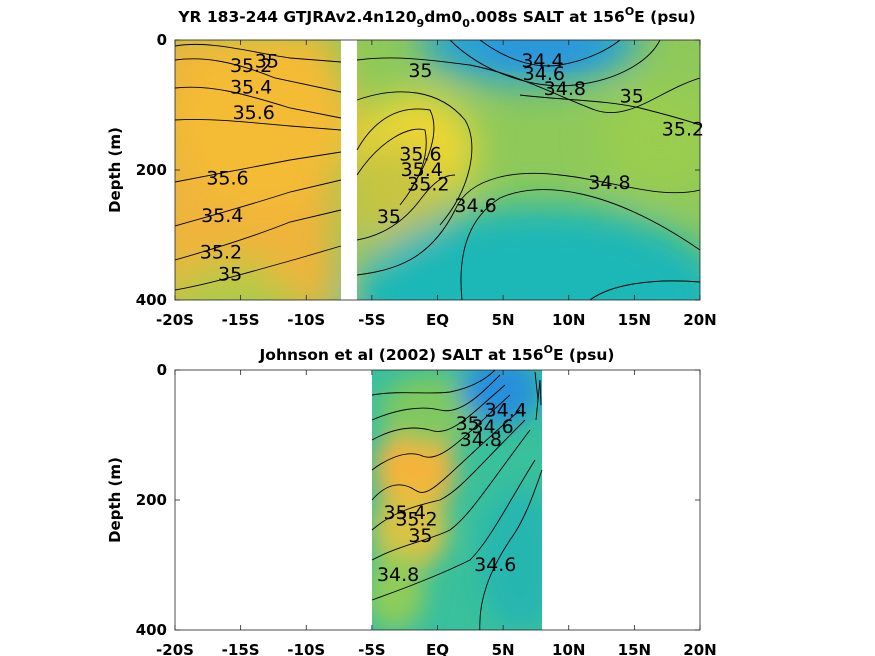  What do you see at coordinates (349, 171) in the screenshot?
I see `data-gap` at bounding box center [349, 171].